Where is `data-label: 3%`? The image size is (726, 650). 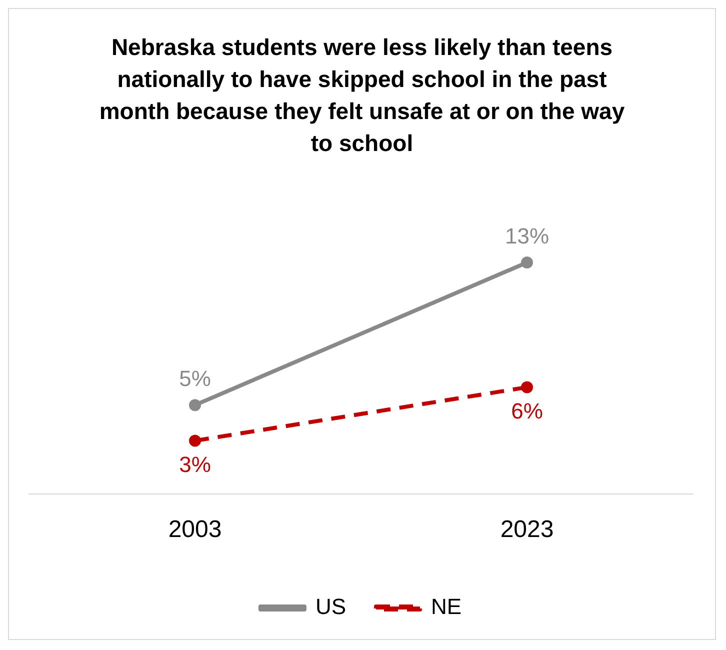 data-label: 3% is located at coordinates (195, 464).